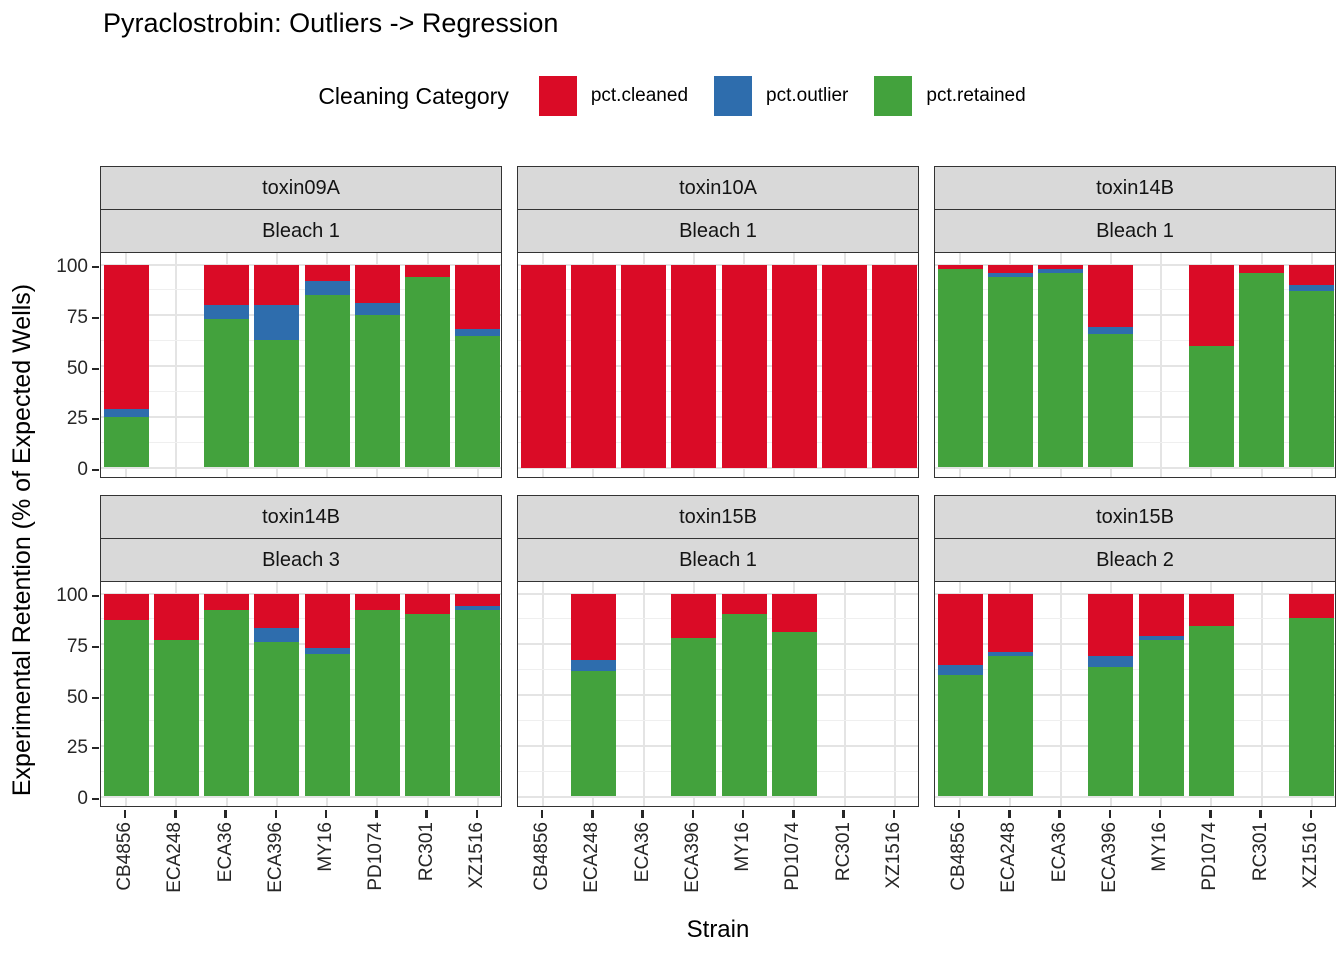 The width and height of the screenshot is (1344, 960). Describe the element at coordinates (718, 929) in the screenshot. I see `x-axis-title: Strain` at that location.